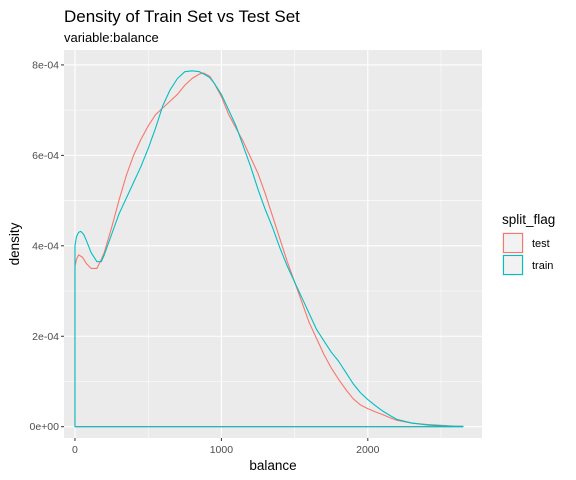 The image size is (576, 480). Describe the element at coordinates (542, 266) in the screenshot. I see `legend-label-train: train` at that location.